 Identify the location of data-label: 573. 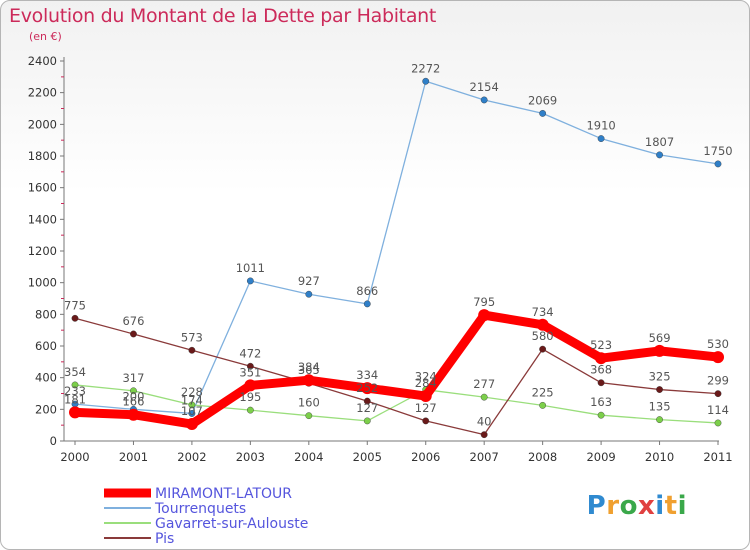
(192, 337).